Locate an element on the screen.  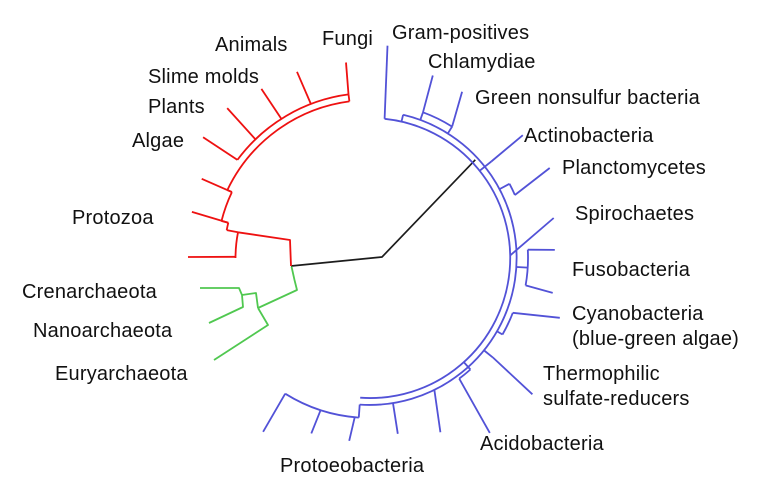
taxon-label-gram-positives: Gram-positives is located at coordinates (461, 33).